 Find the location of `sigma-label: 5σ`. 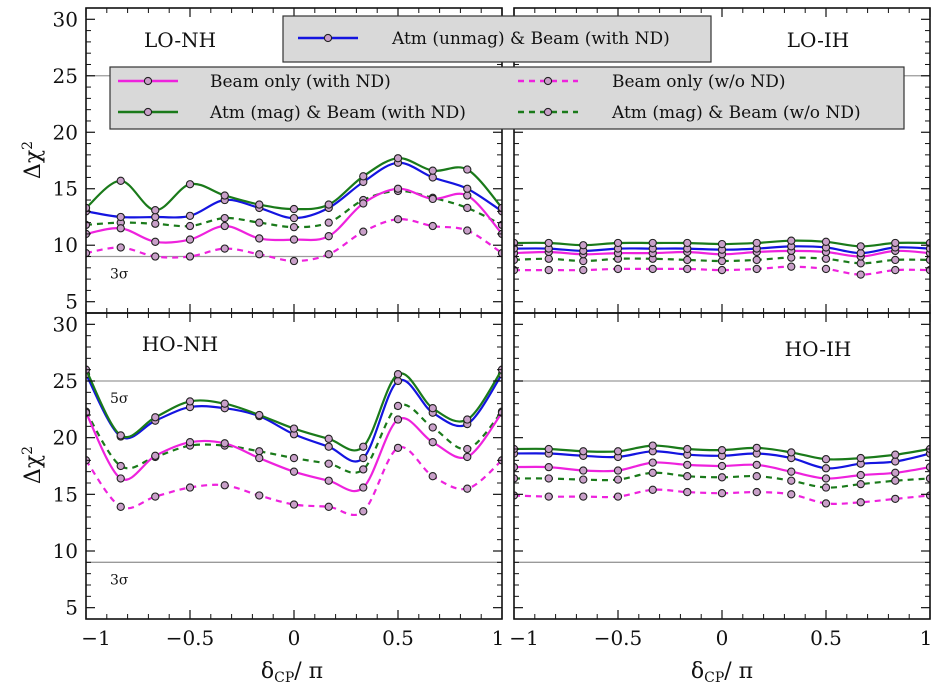

sigma-label: 5σ is located at coordinates (119, 399).